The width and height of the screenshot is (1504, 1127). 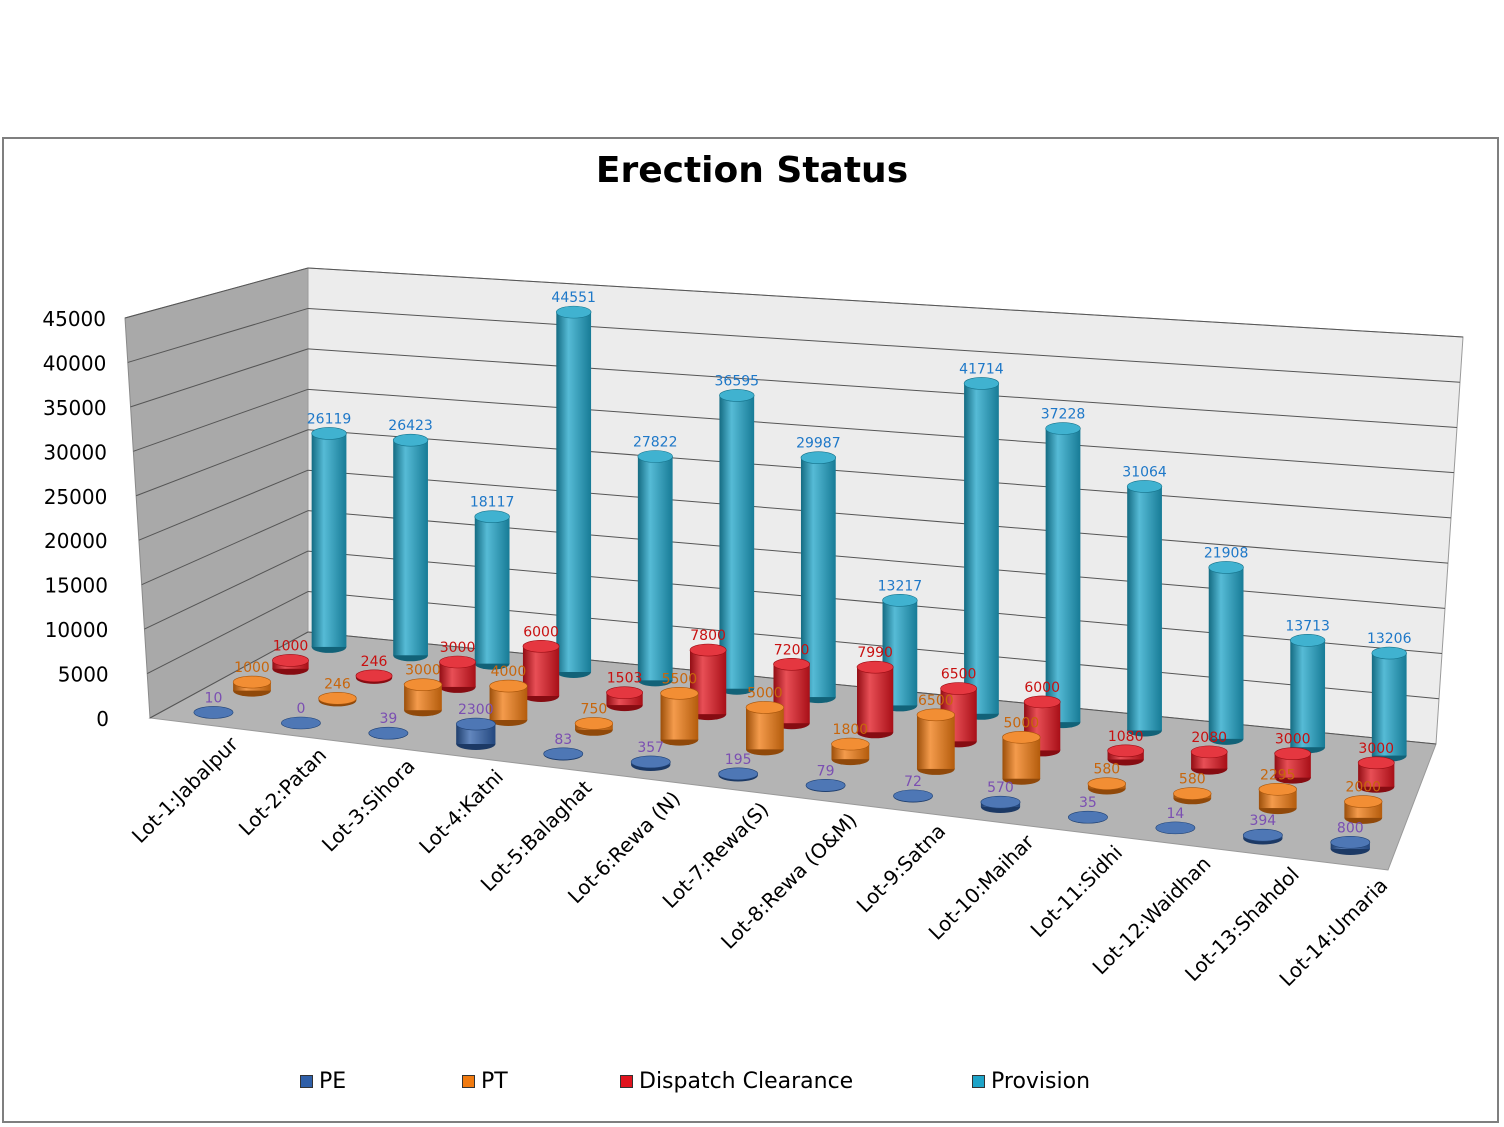 What do you see at coordinates (792, 650) in the screenshot?
I see `data-label: 7200` at bounding box center [792, 650].